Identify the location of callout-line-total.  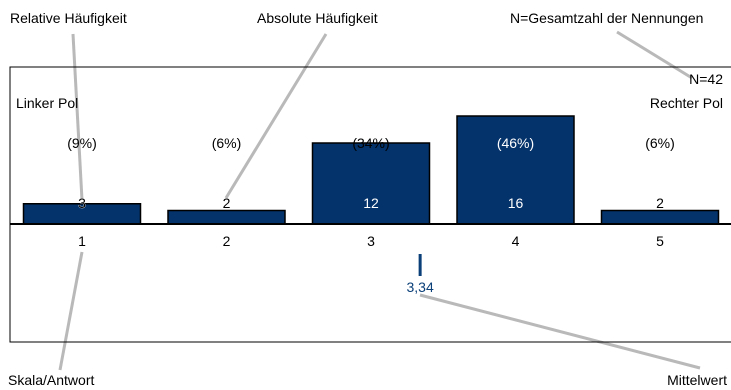
(654, 55).